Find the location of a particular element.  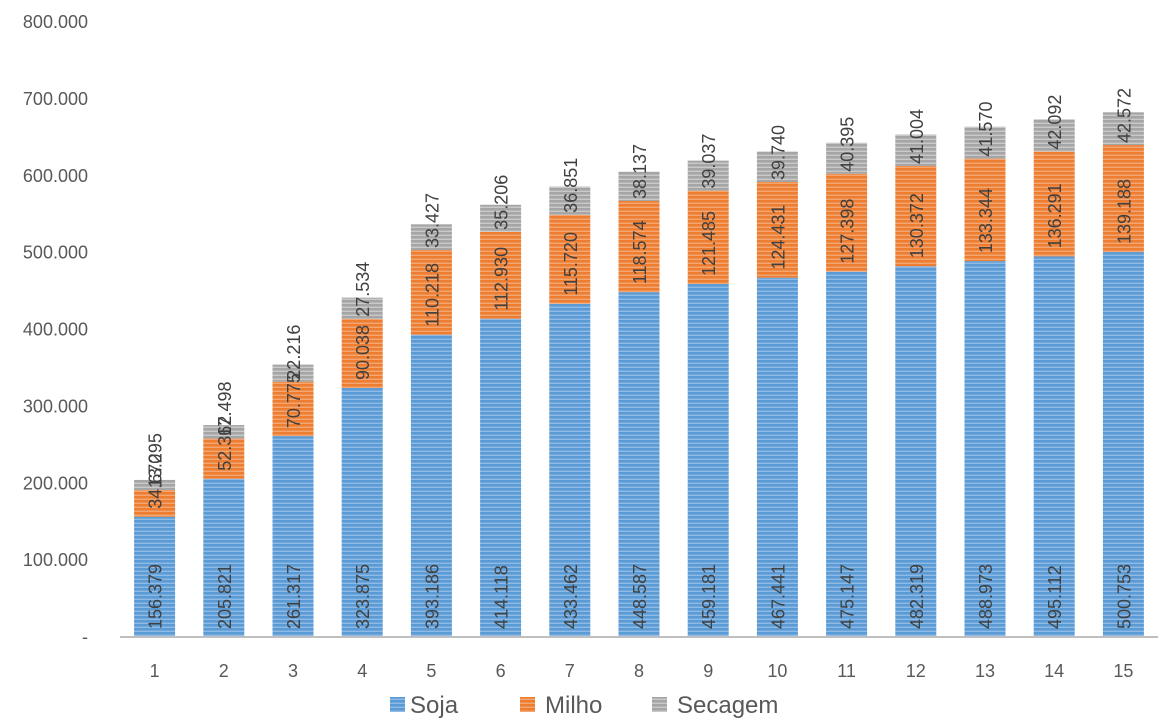

x-tick-label: 4 is located at coordinates (362, 671).